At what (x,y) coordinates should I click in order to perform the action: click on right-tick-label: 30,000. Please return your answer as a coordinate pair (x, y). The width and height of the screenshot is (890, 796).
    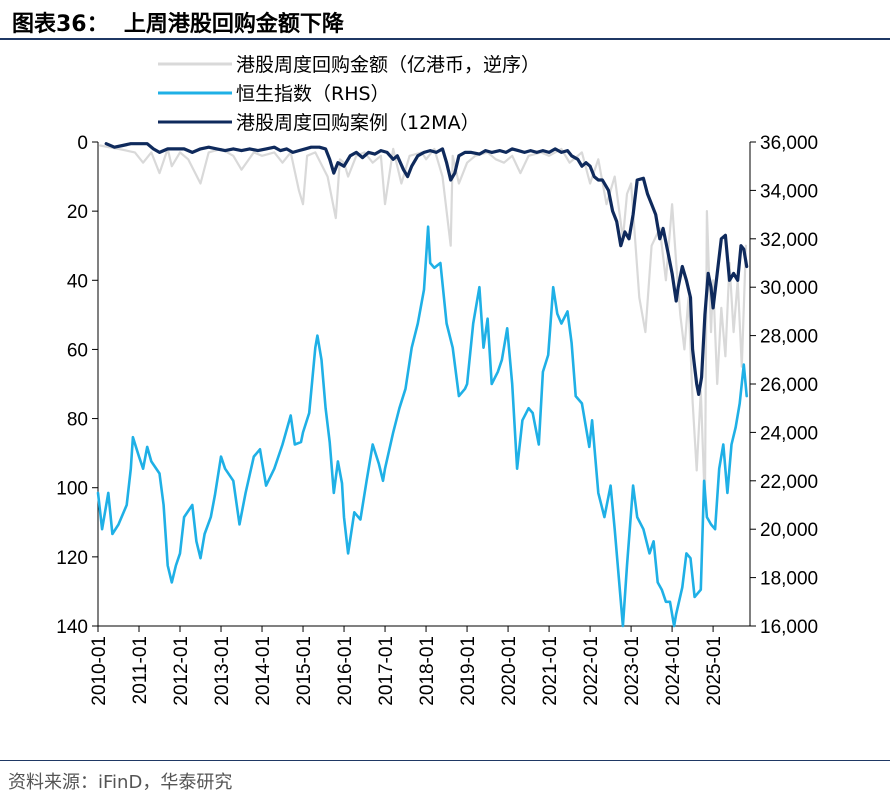
    Looking at the image, I should click on (789, 288).